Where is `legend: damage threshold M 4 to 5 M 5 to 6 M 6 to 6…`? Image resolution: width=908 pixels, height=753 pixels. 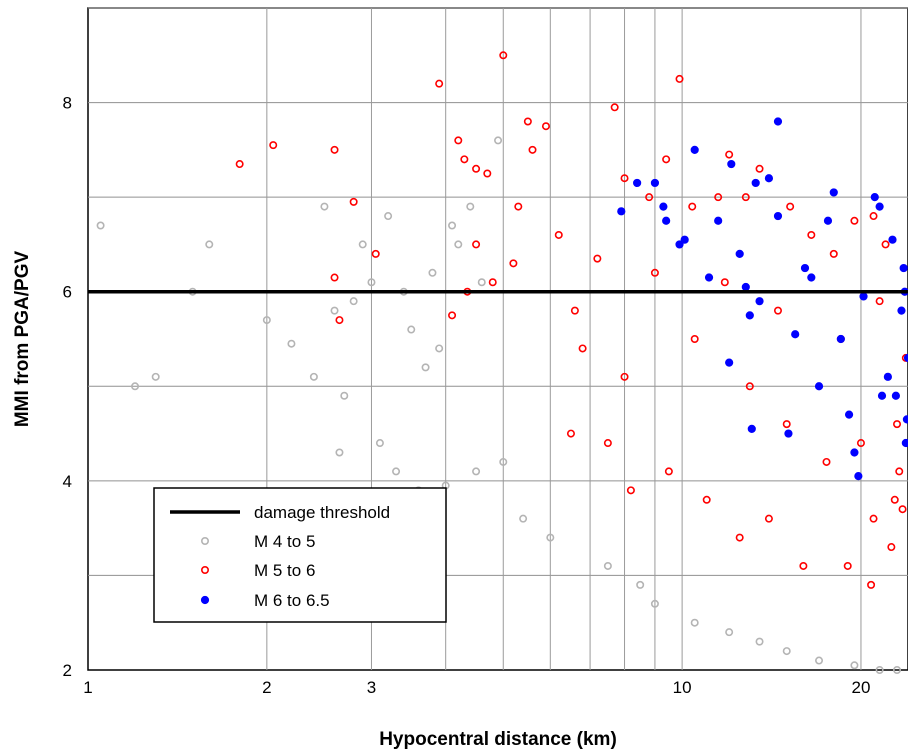
legend: damage threshold M 4 to 5 M 5 to 6 M 6 to 6… is located at coordinates (300, 555).